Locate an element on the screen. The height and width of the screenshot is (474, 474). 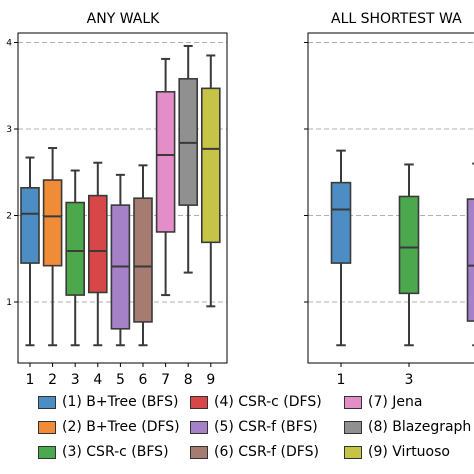
y-tick-label: 4 is located at coordinates (9, 44).